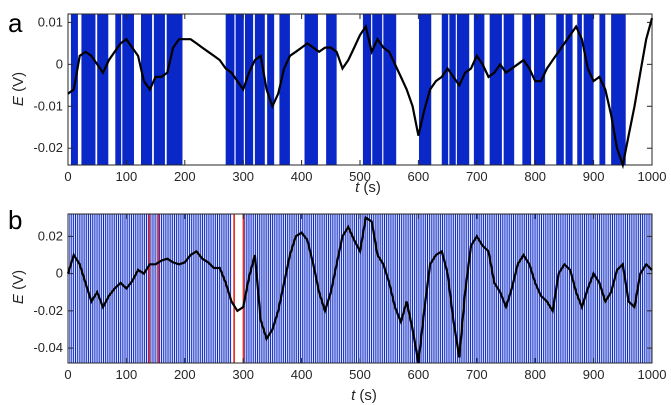 This screenshot has height=405, width=671. Describe the element at coordinates (15, 220) in the screenshot. I see `panel-b-label: b` at that location.